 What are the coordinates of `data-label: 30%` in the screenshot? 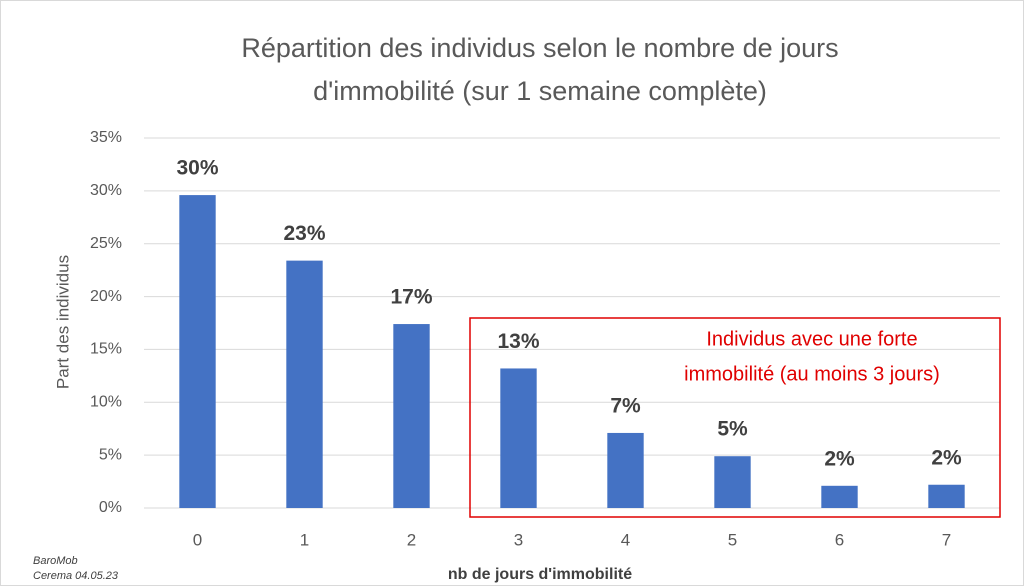 It's located at (197, 168).